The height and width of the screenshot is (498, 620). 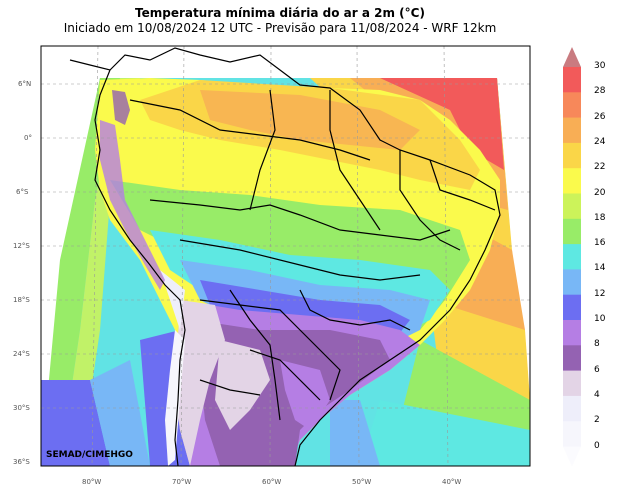 What do you see at coordinates (22, 192) in the screenshot?
I see `lat-label-6s: 6°S` at bounding box center [22, 192].